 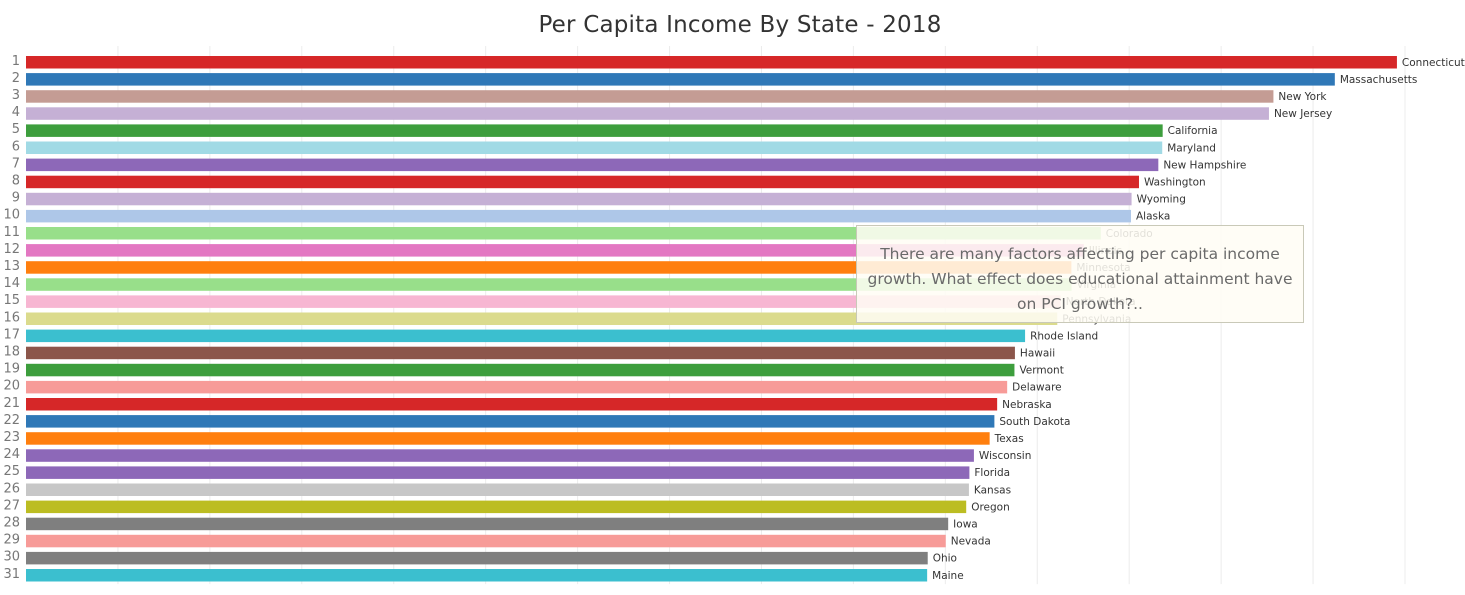 I want to click on bar-label: Wisconsin, so click(x=1005, y=456).